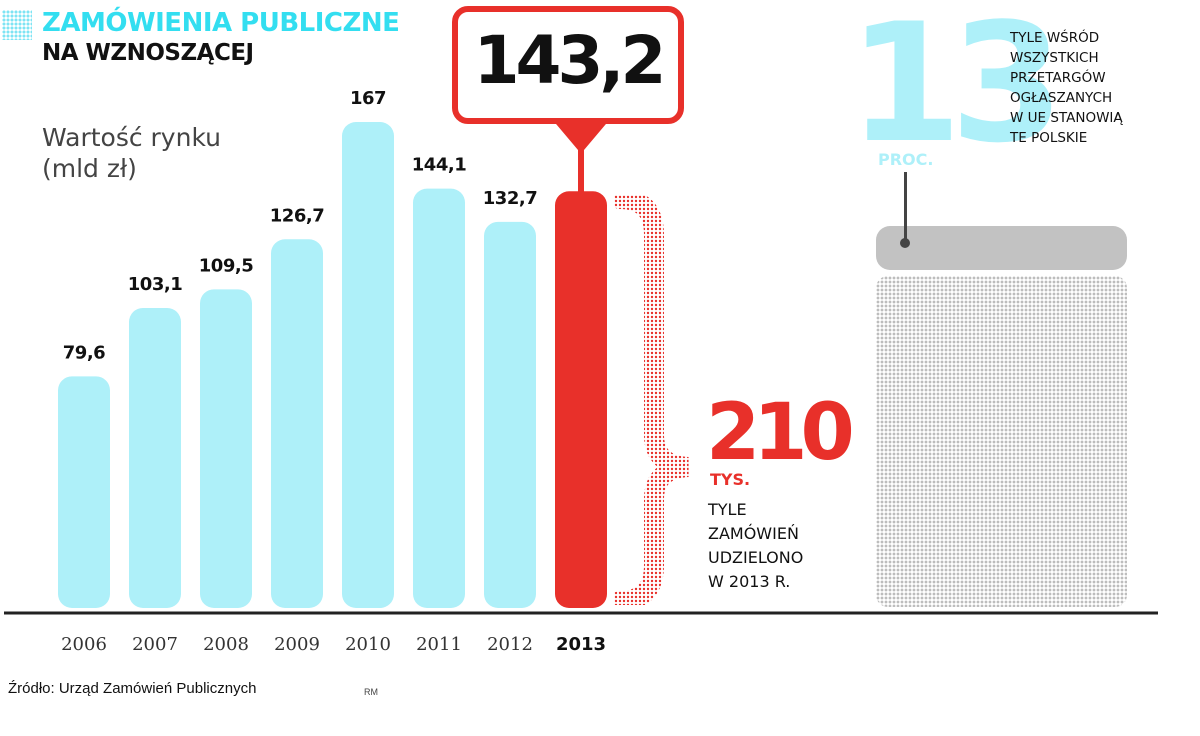 The image size is (1200, 736). What do you see at coordinates (756, 557) in the screenshot?
I see `orders-caption-line: UDZIELONO` at bounding box center [756, 557].